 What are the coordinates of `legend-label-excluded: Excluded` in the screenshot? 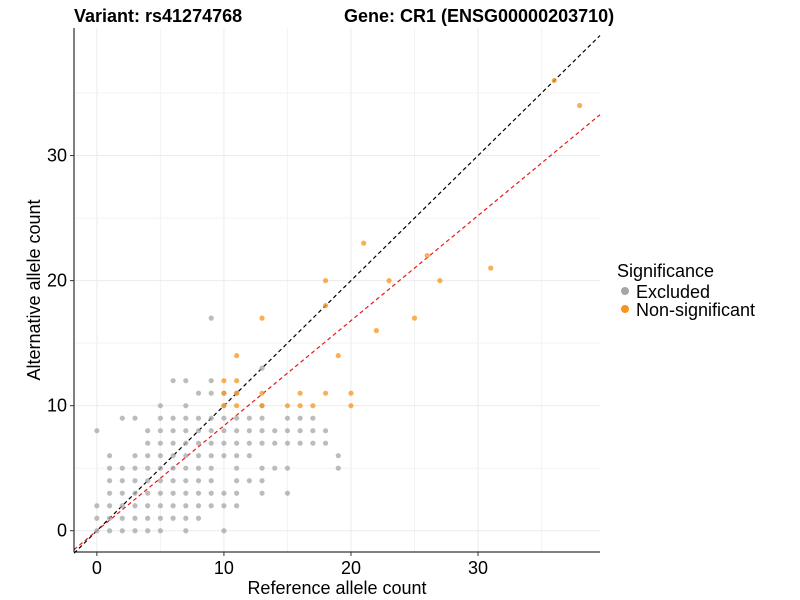 It's located at (673, 292).